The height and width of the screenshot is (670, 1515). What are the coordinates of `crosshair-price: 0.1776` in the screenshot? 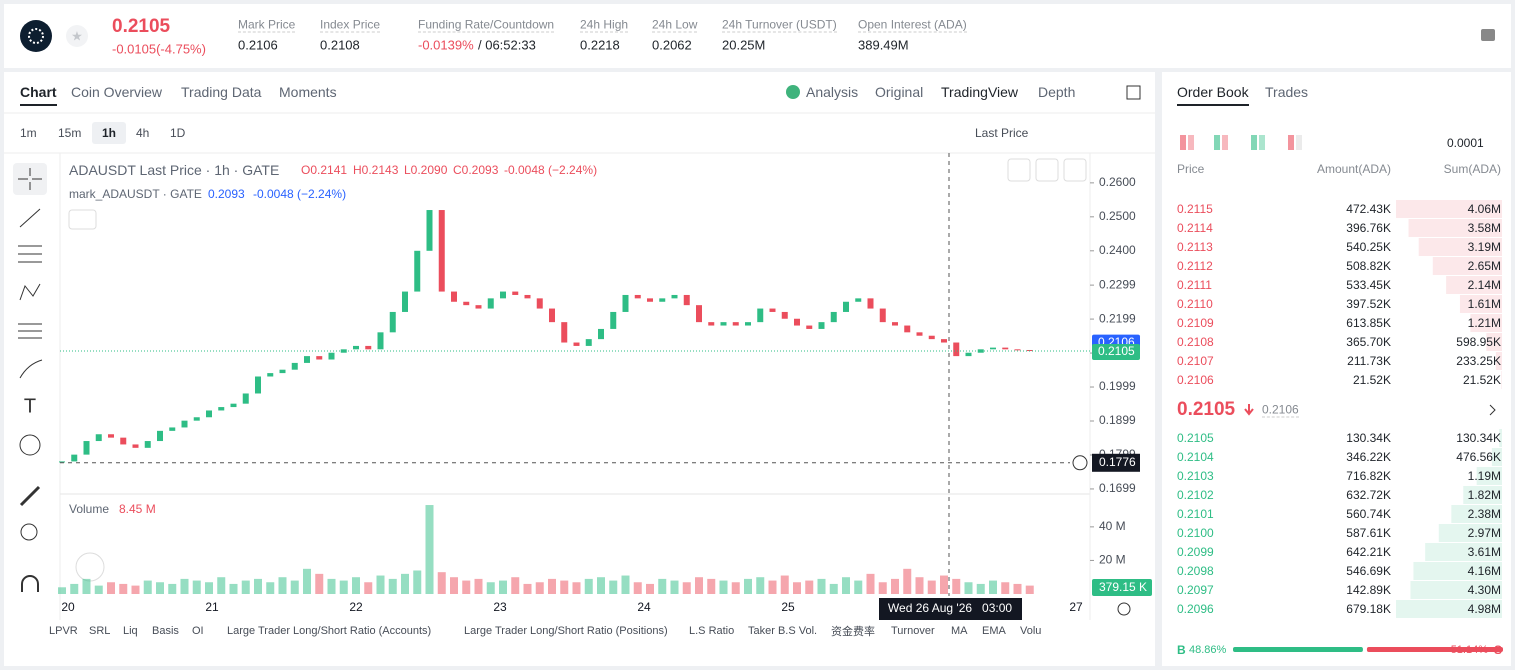 It's located at (1117, 462).